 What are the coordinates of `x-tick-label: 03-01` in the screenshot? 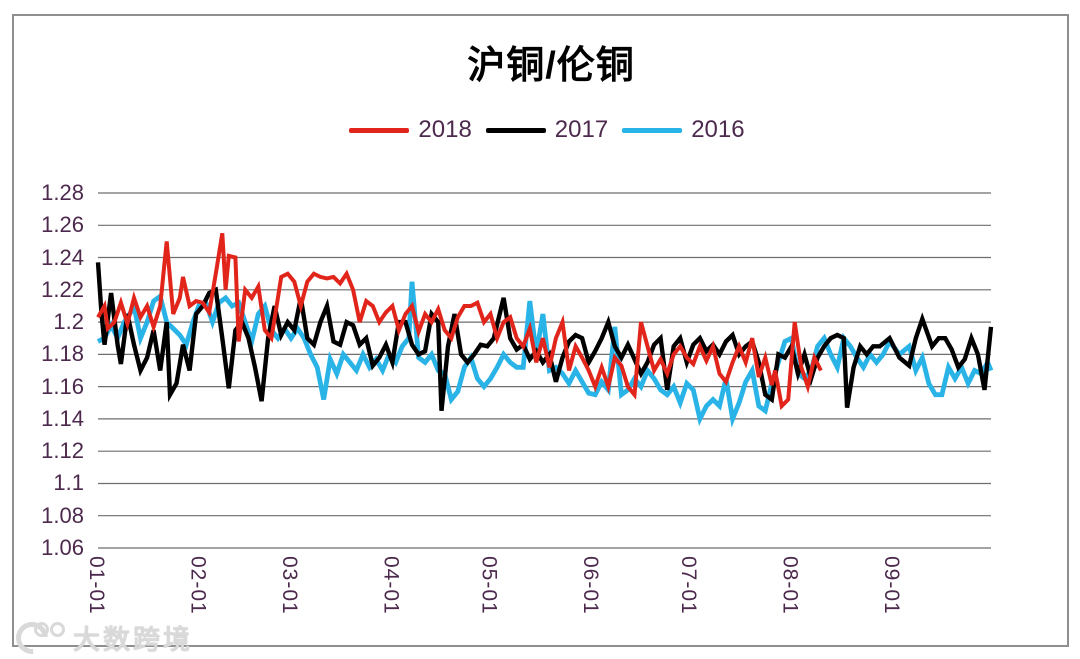 It's located at (289, 585).